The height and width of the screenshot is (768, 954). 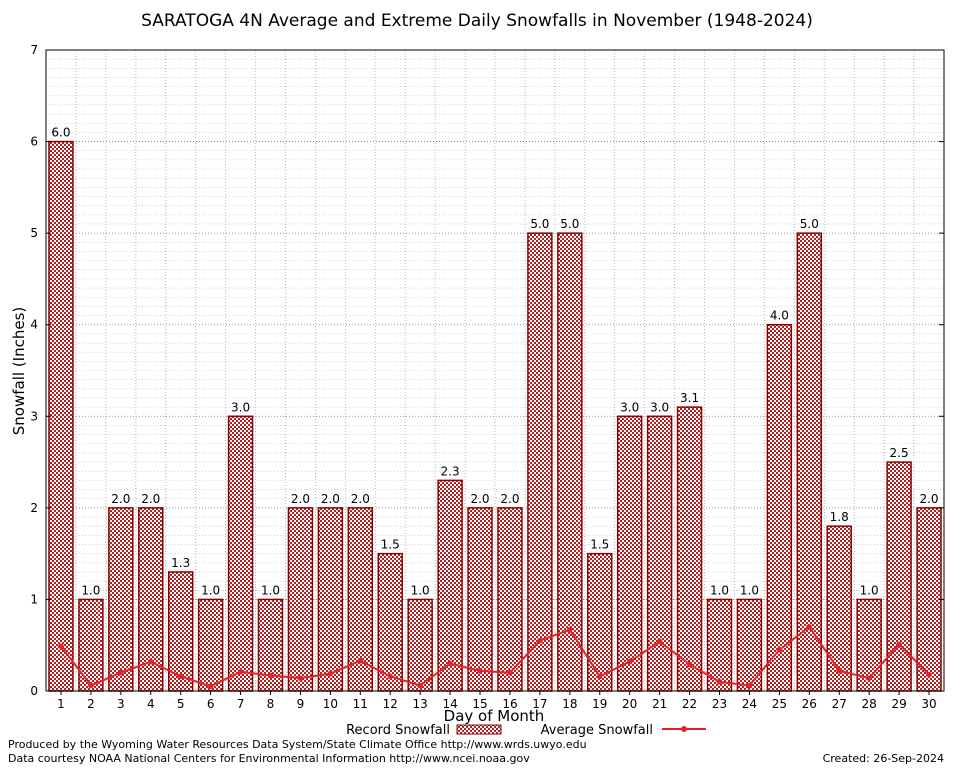 What do you see at coordinates (34, 325) in the screenshot?
I see `y-tick-label: 4` at bounding box center [34, 325].